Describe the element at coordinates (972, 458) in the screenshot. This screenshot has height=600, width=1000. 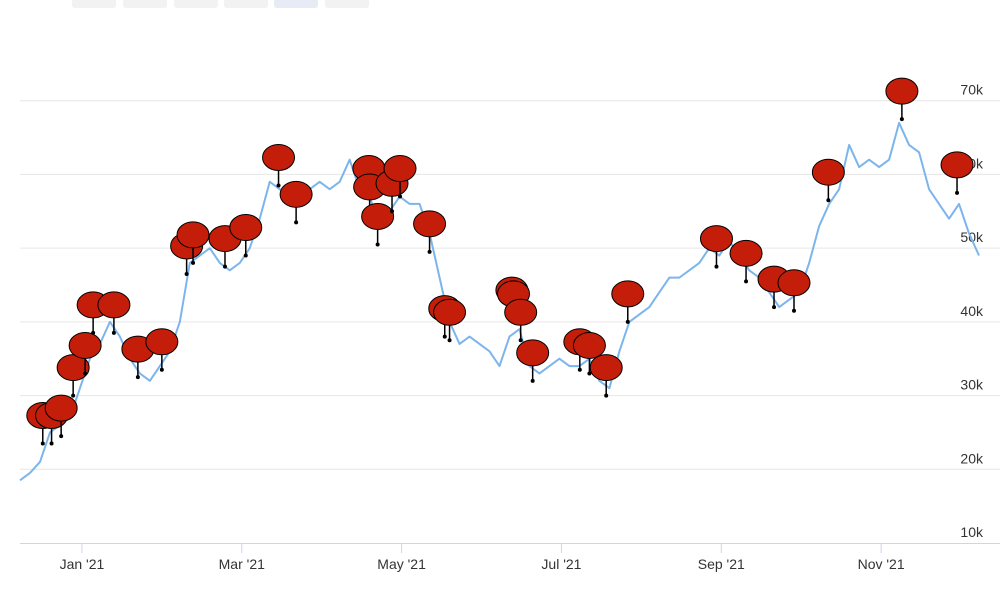
I see `y-tick-label: 20k` at that location.